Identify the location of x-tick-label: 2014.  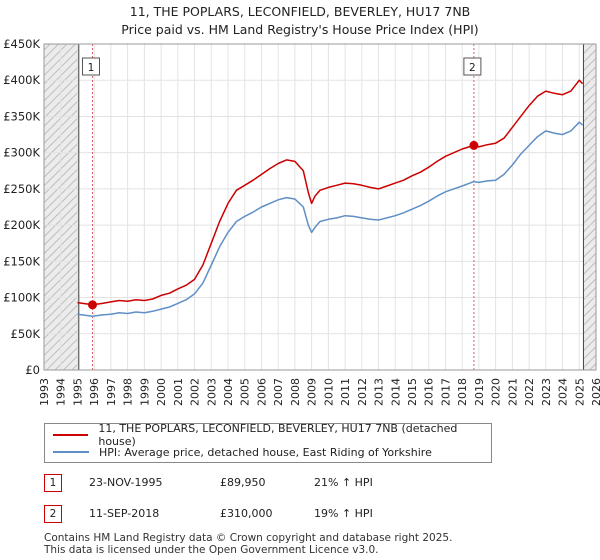
(395, 392).